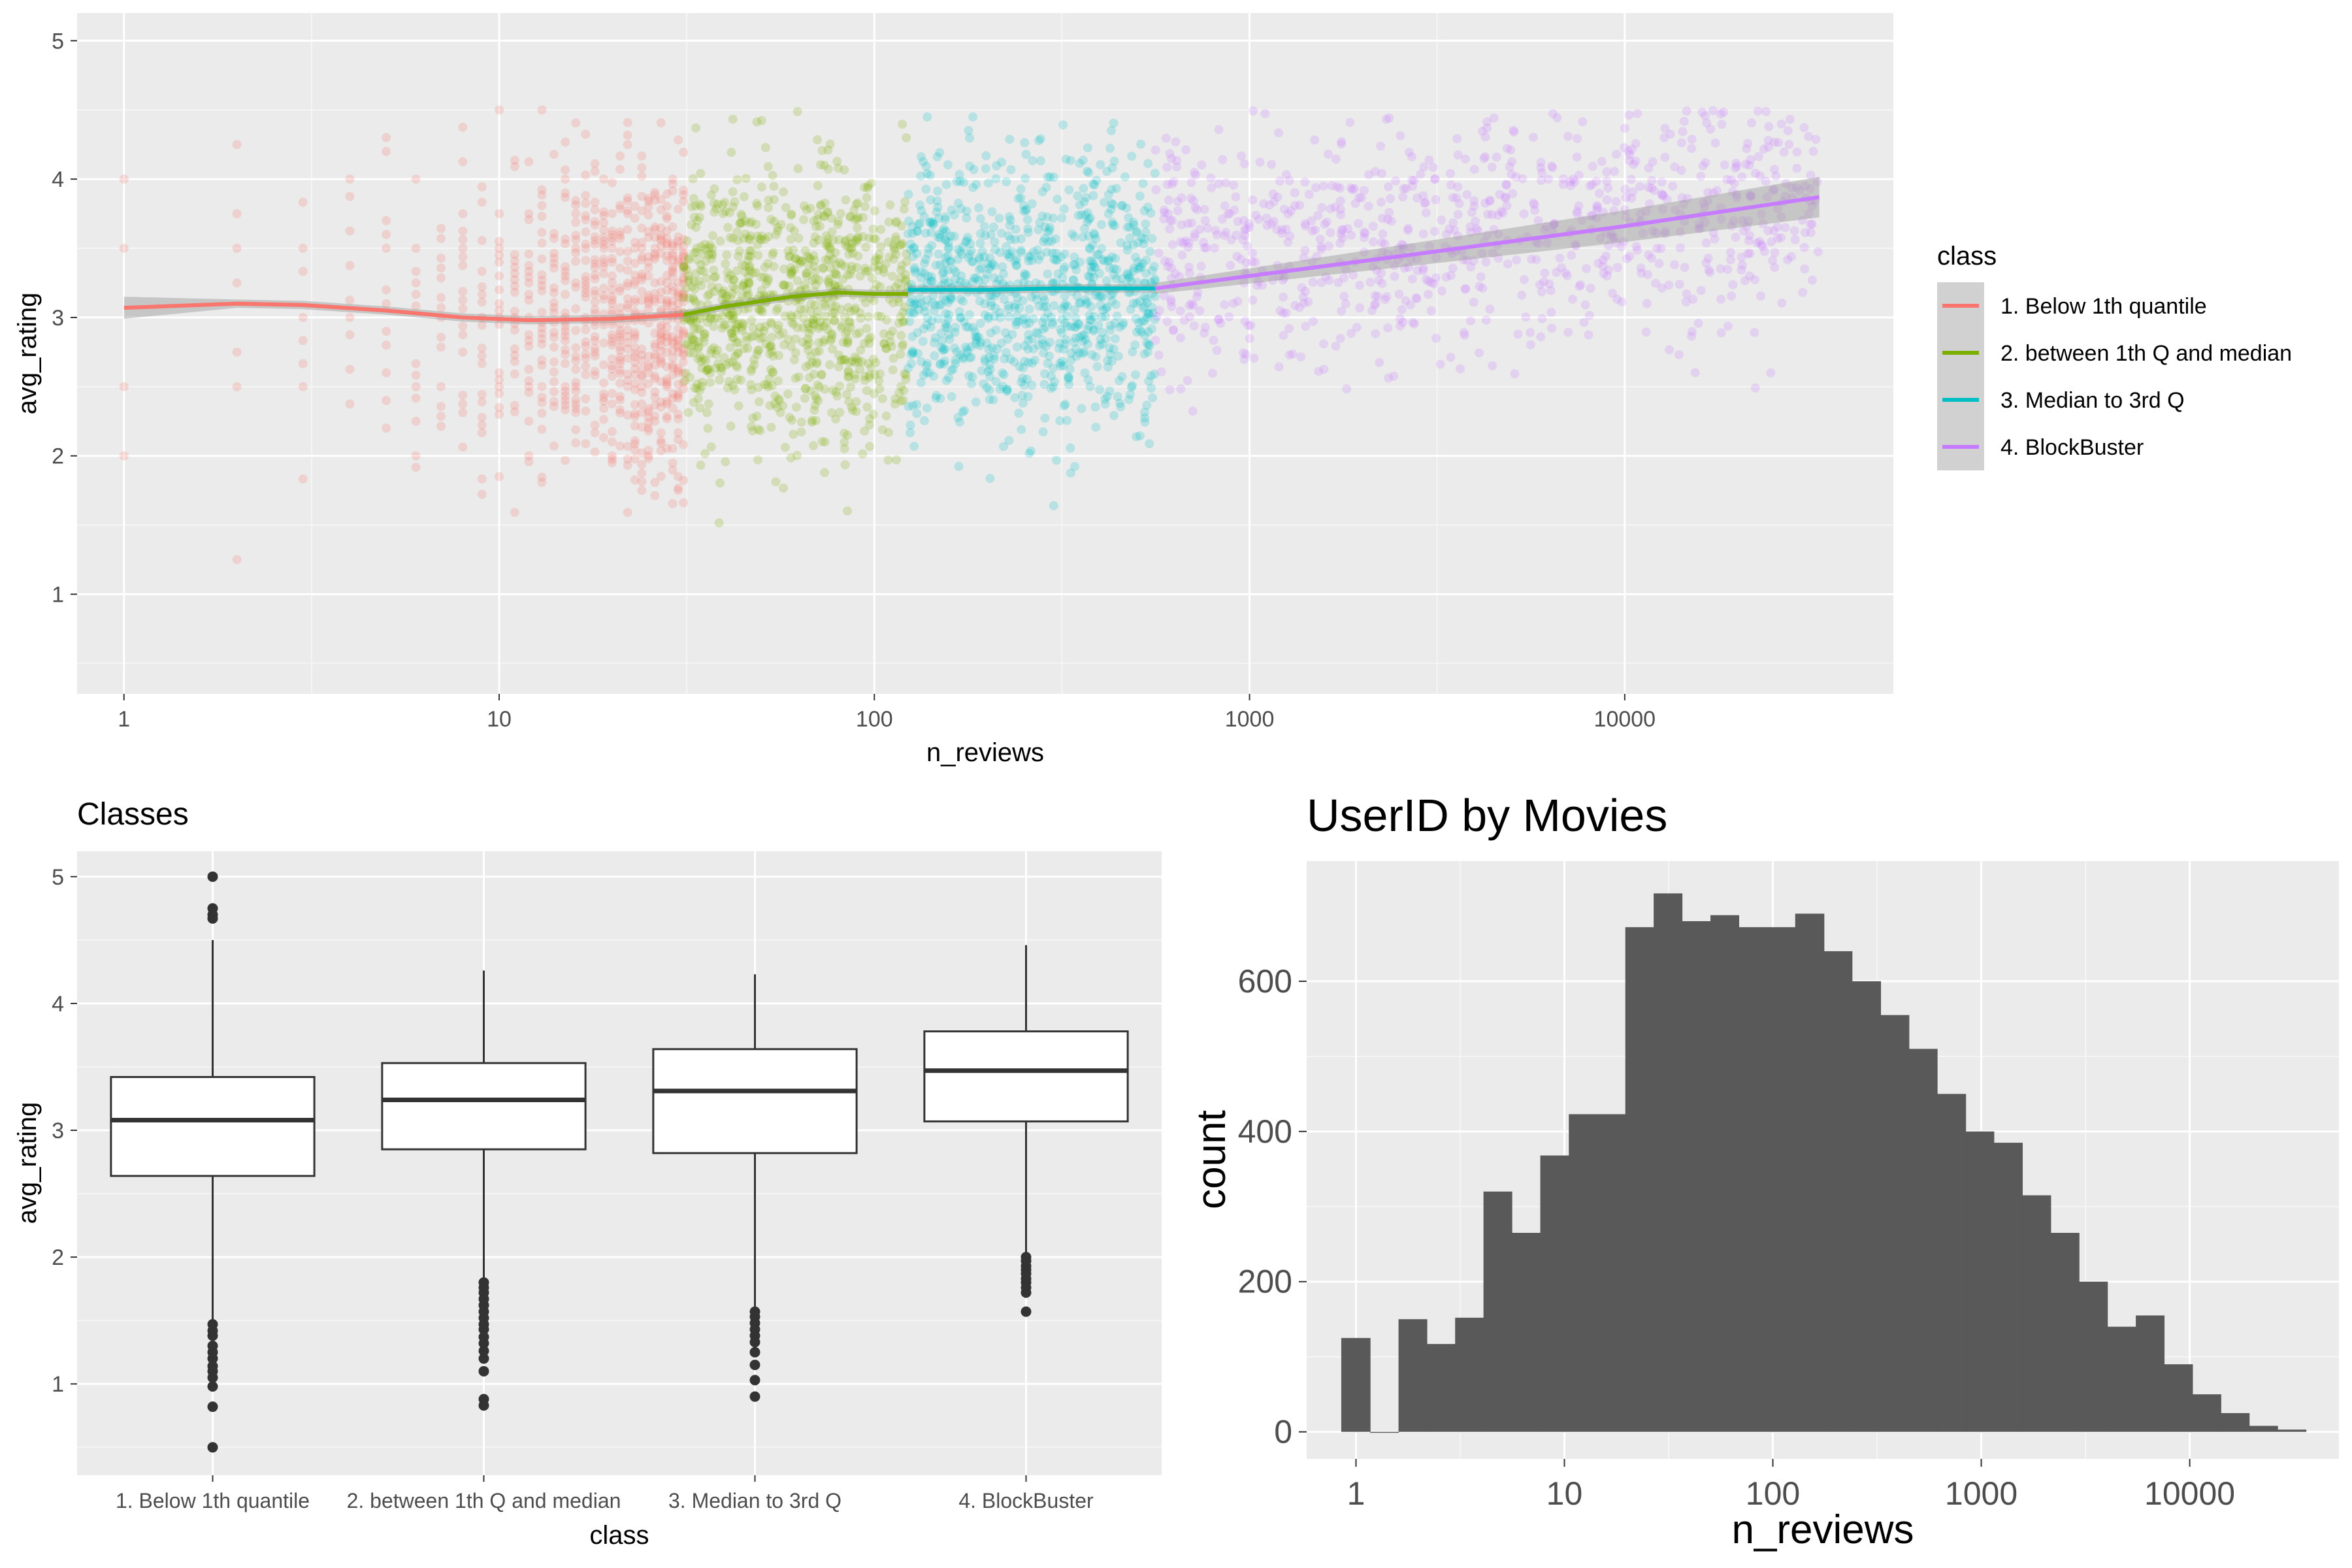 This screenshot has width=2352, height=1568. Describe the element at coordinates (212, 1358) in the screenshot. I see `box-outlier` at that location.